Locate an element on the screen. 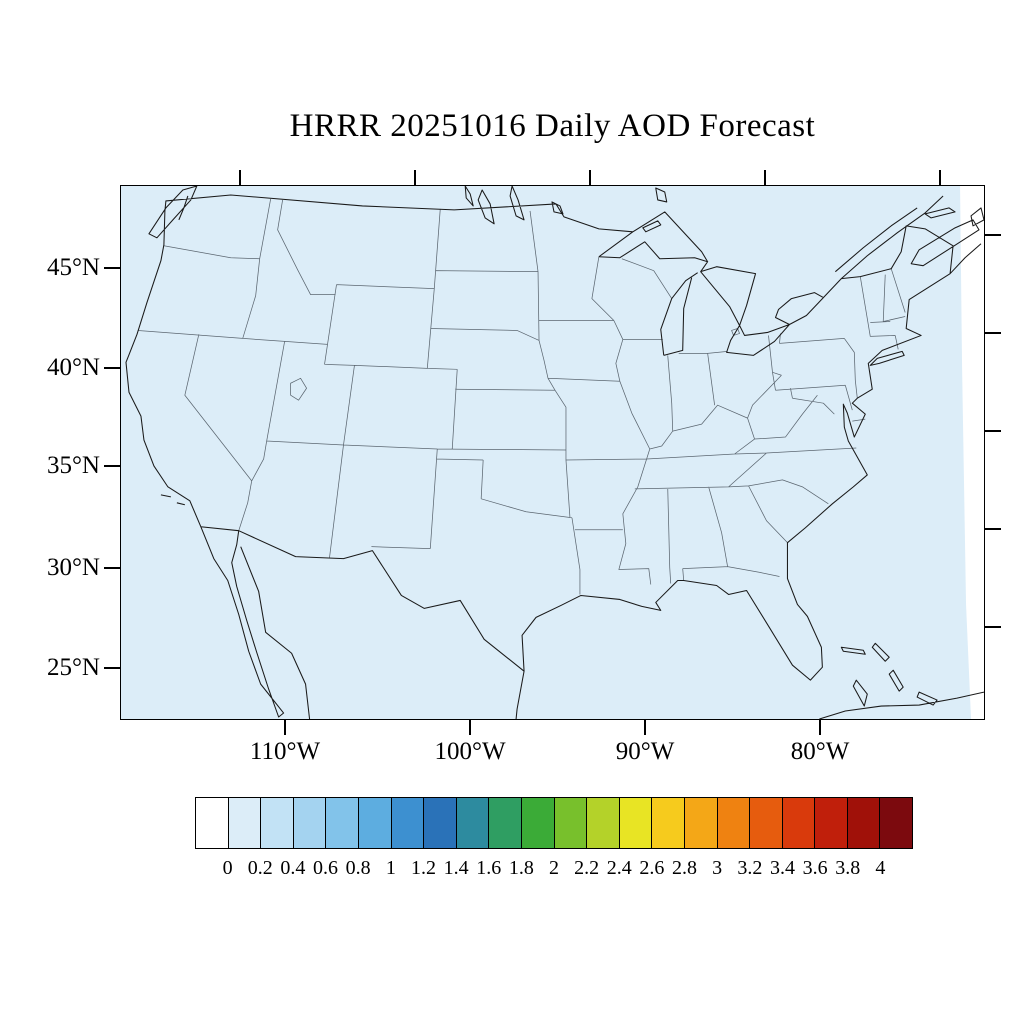 Image resolution: width=1024 pixels, height=1024 pixels. lat-label: 40°N is located at coordinates (73, 367).